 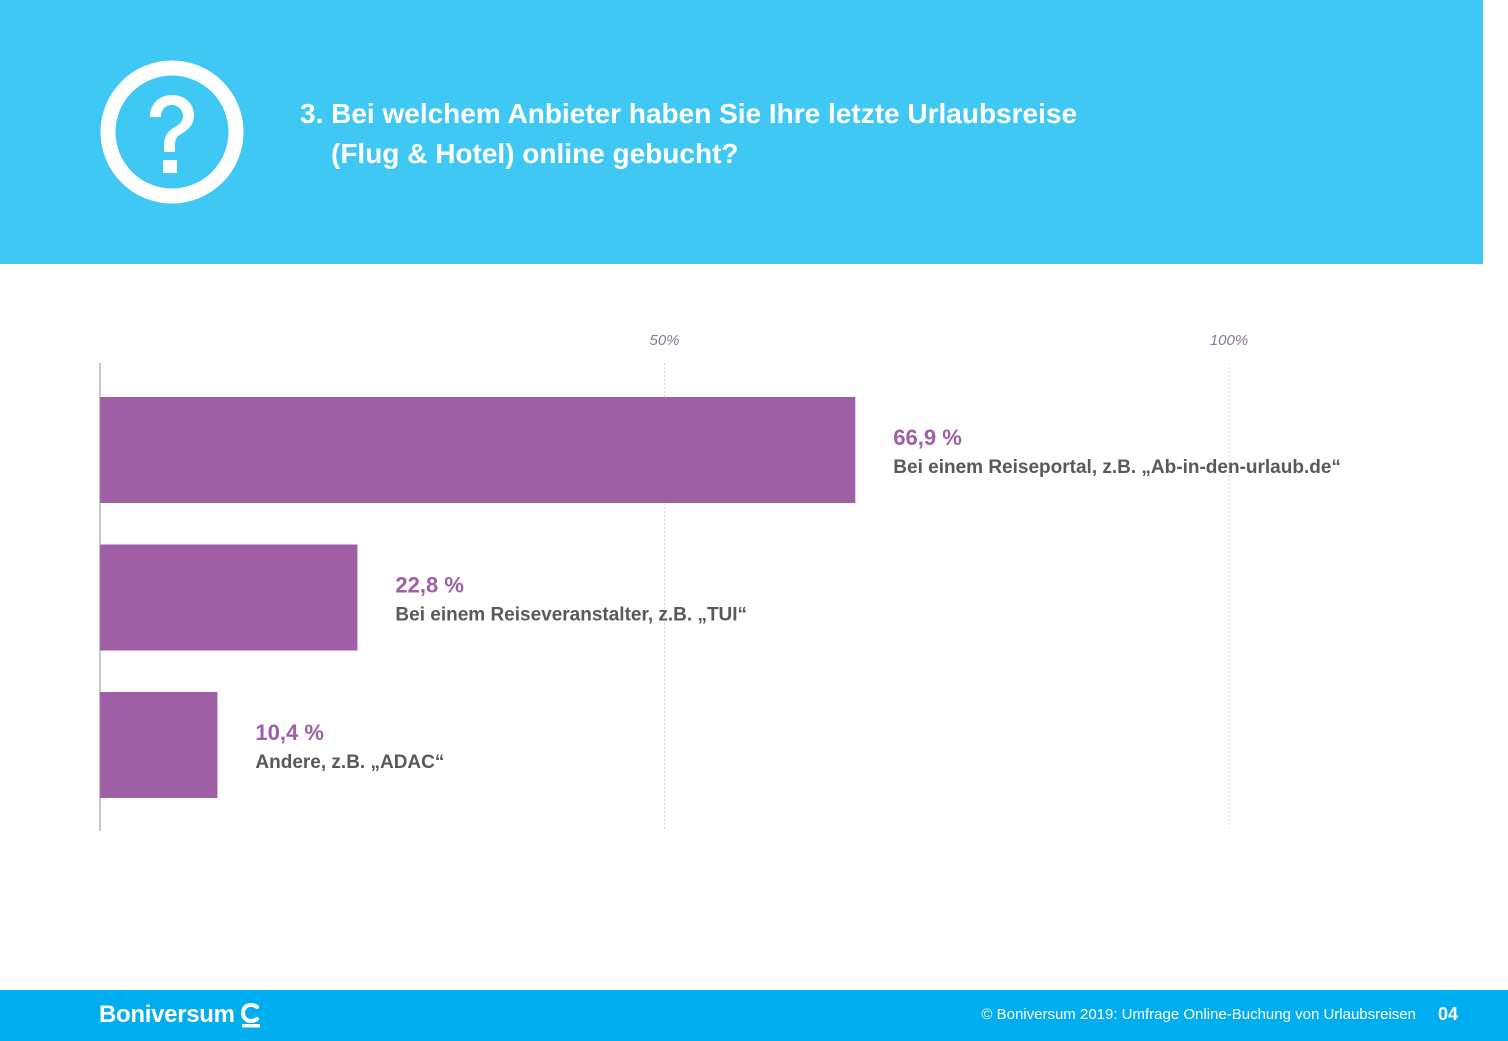 I want to click on value-label-2: 10,4 %, so click(x=289, y=732).